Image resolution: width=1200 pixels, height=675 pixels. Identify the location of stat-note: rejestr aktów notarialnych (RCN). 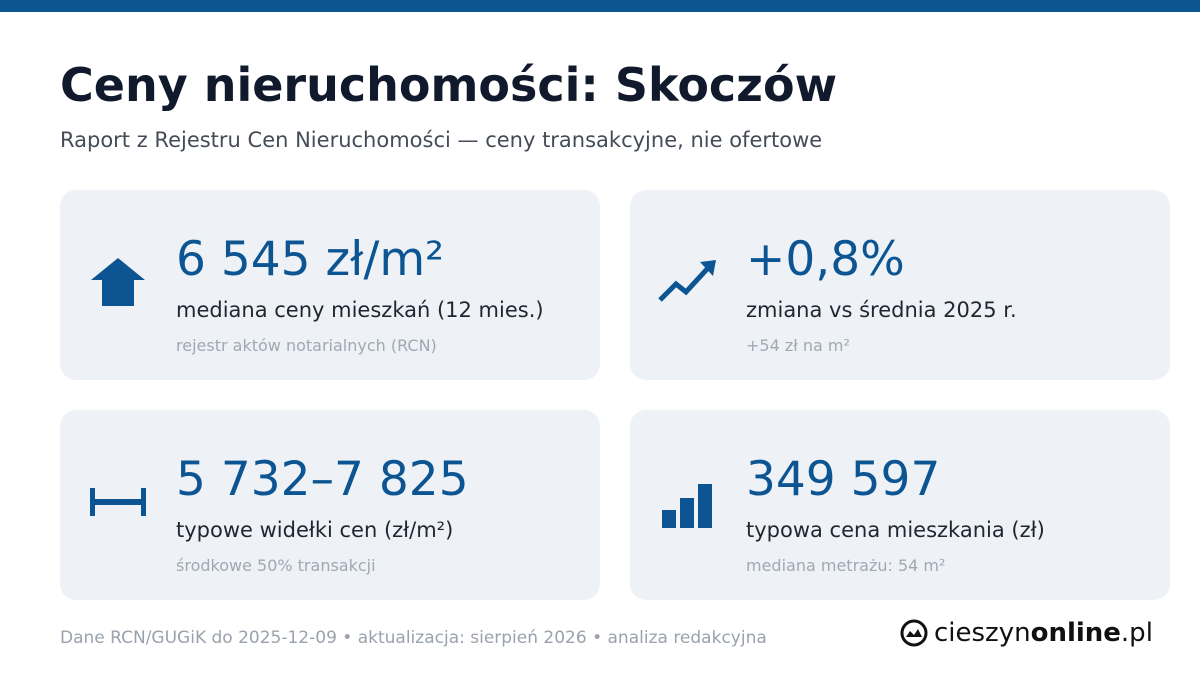
(306, 345).